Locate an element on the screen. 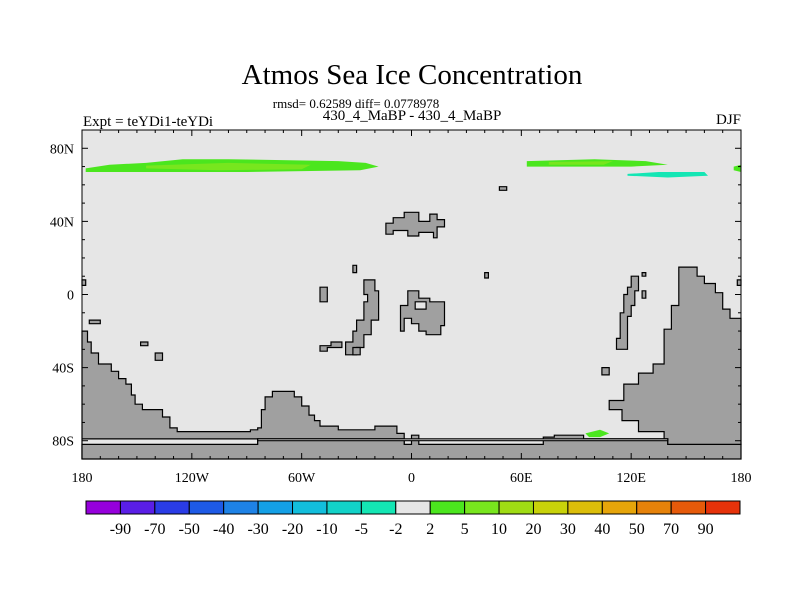 The image size is (800, 600). land-africa-like-block is located at coordinates (422, 313).